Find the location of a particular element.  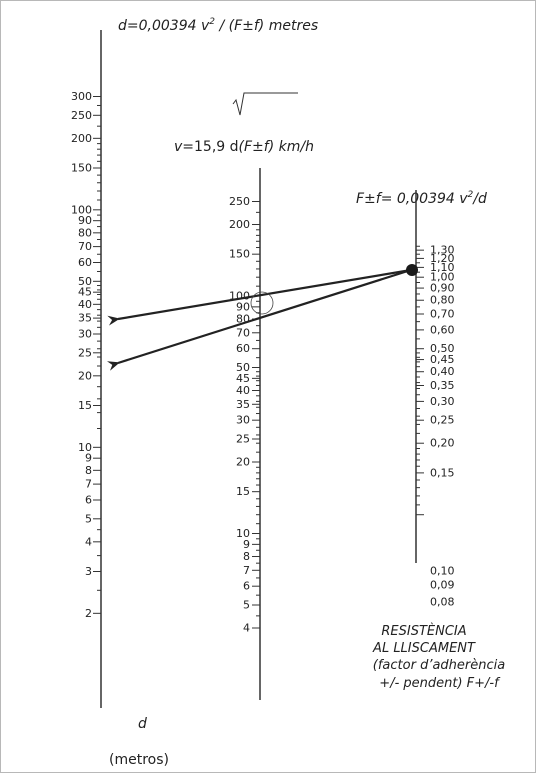

v-tick-label: 15 is located at coordinates (243, 491).